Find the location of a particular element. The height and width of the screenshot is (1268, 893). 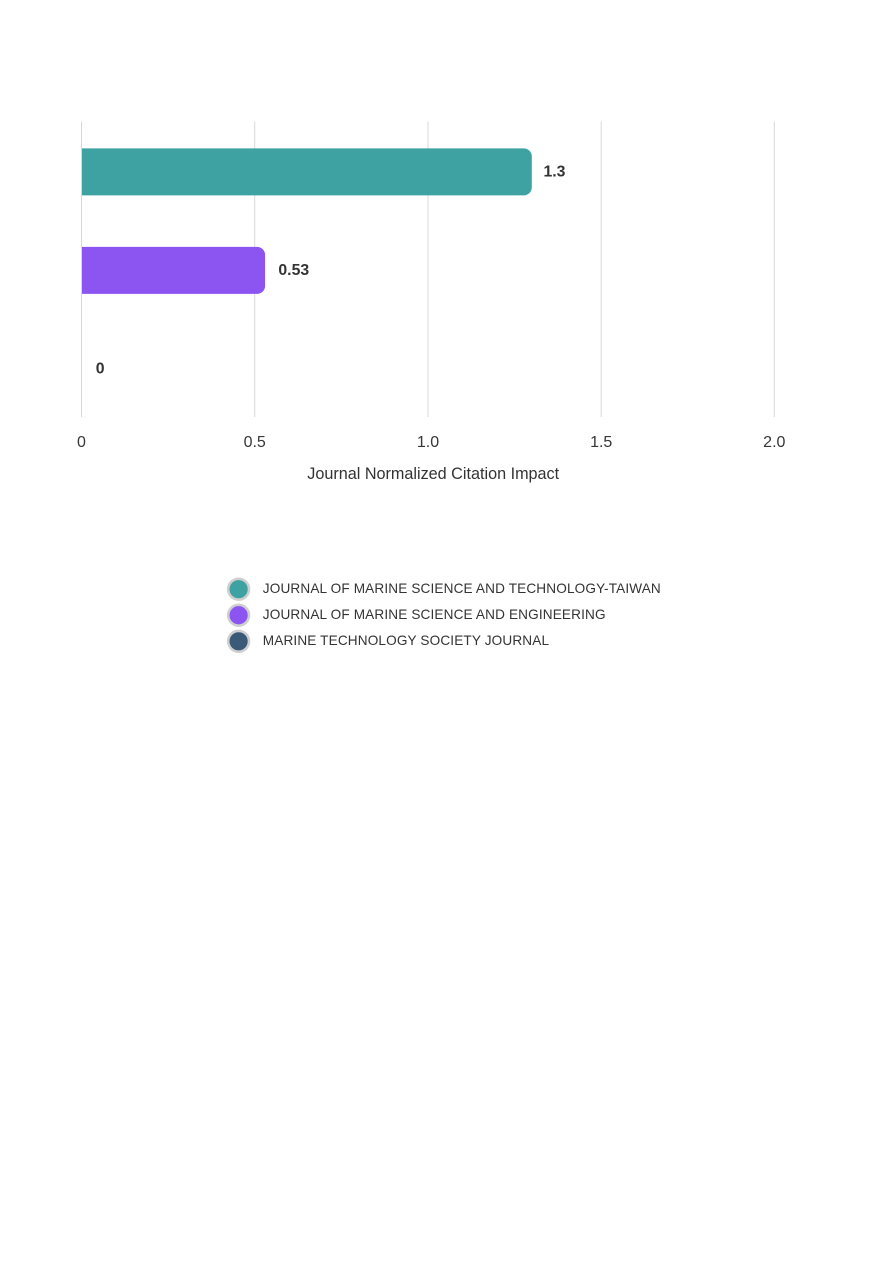

svg-text: 1.5 is located at coordinates (601, 442).